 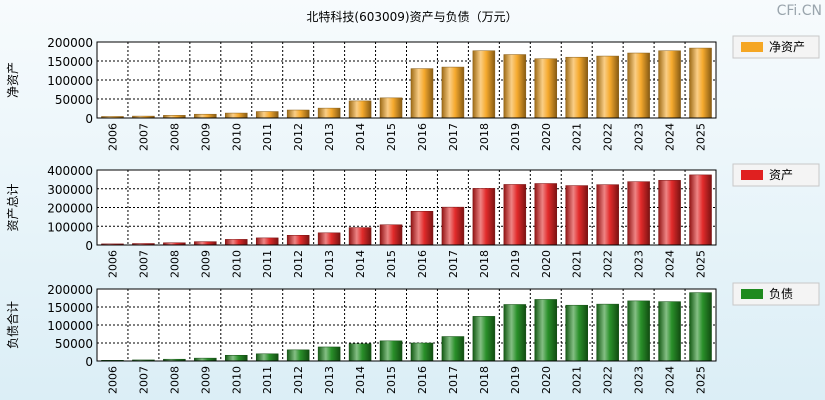 I want to click on x-tick-label: 2014, so click(x=360, y=264).